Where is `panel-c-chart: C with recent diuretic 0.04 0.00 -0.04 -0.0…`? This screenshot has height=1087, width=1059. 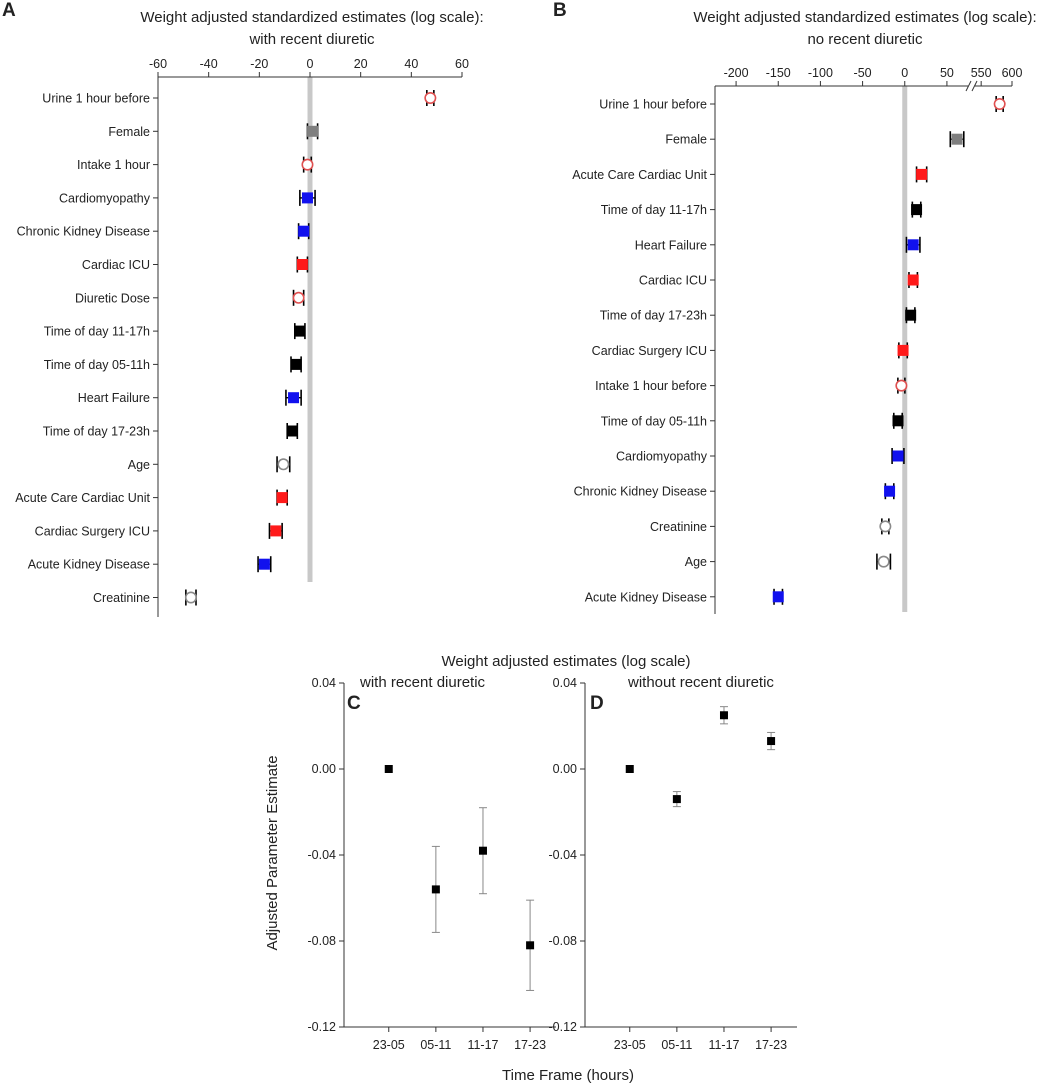
panel-c-chart: C with recent diuretic 0.04 0.00 -0.04 -0.0… is located at coordinates (432, 863).